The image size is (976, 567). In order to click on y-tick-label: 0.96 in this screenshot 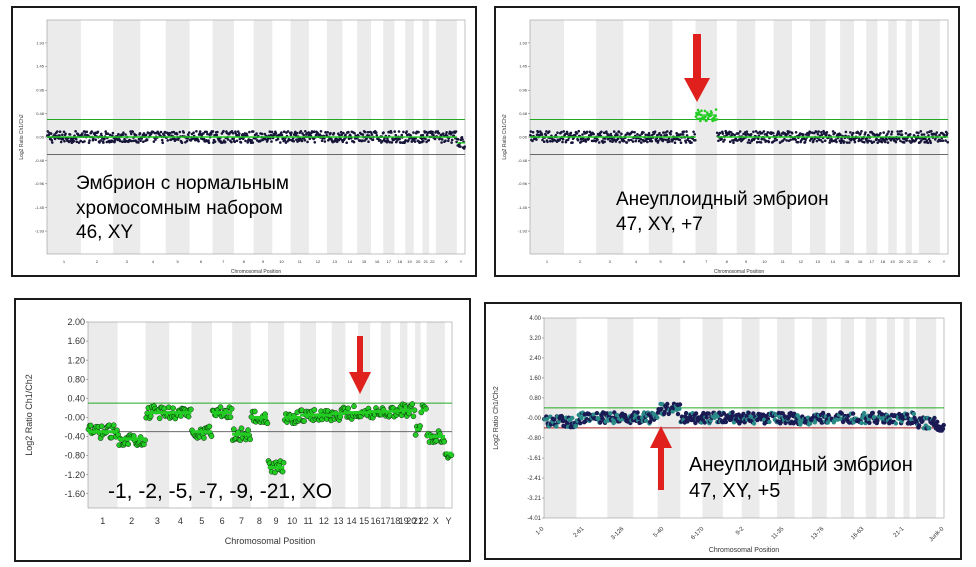, I will do `click(523, 90)`.